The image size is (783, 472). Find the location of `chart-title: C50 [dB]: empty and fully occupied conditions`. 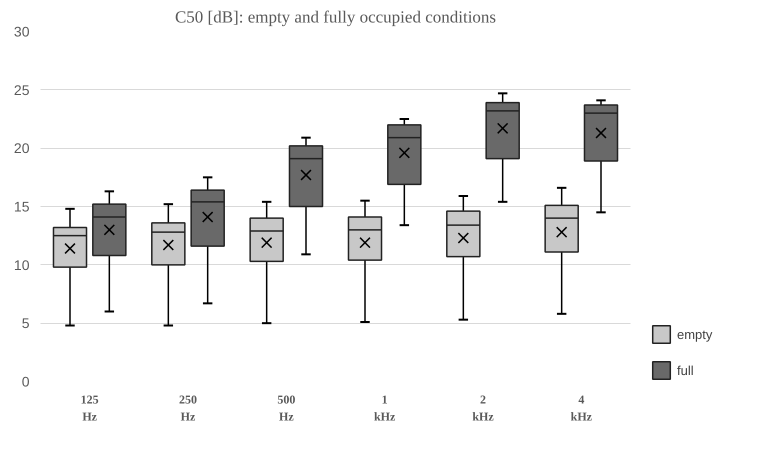

chart-title: C50 [dB]: empty and fully occupied conditions is located at coordinates (335, 17).